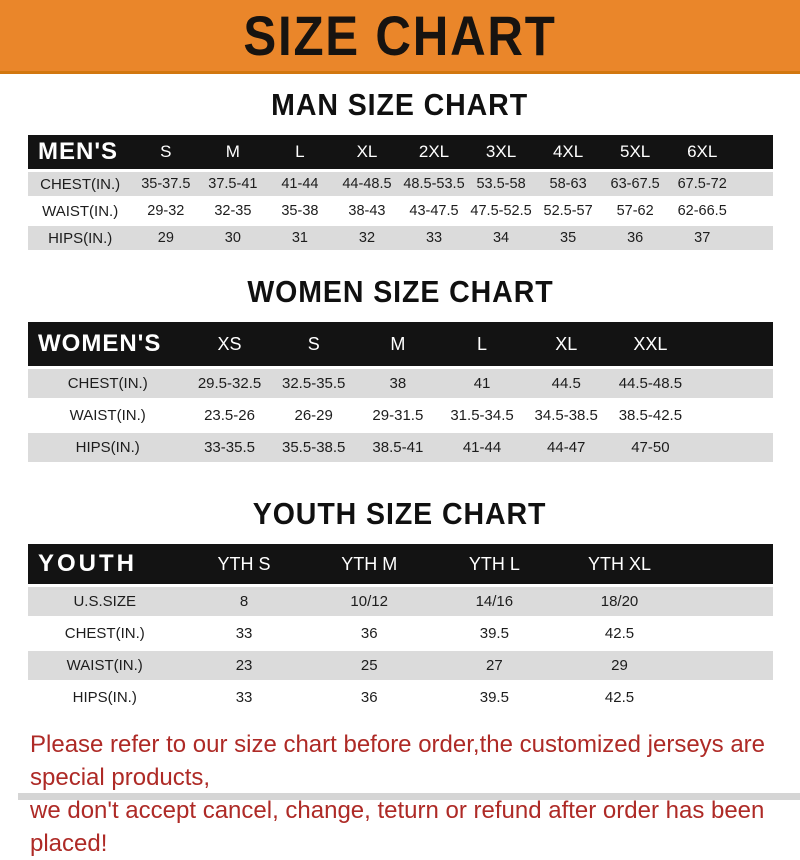 This screenshot has width=800, height=860. Describe the element at coordinates (367, 211) in the screenshot. I see `size-cell: 38-43` at that location.